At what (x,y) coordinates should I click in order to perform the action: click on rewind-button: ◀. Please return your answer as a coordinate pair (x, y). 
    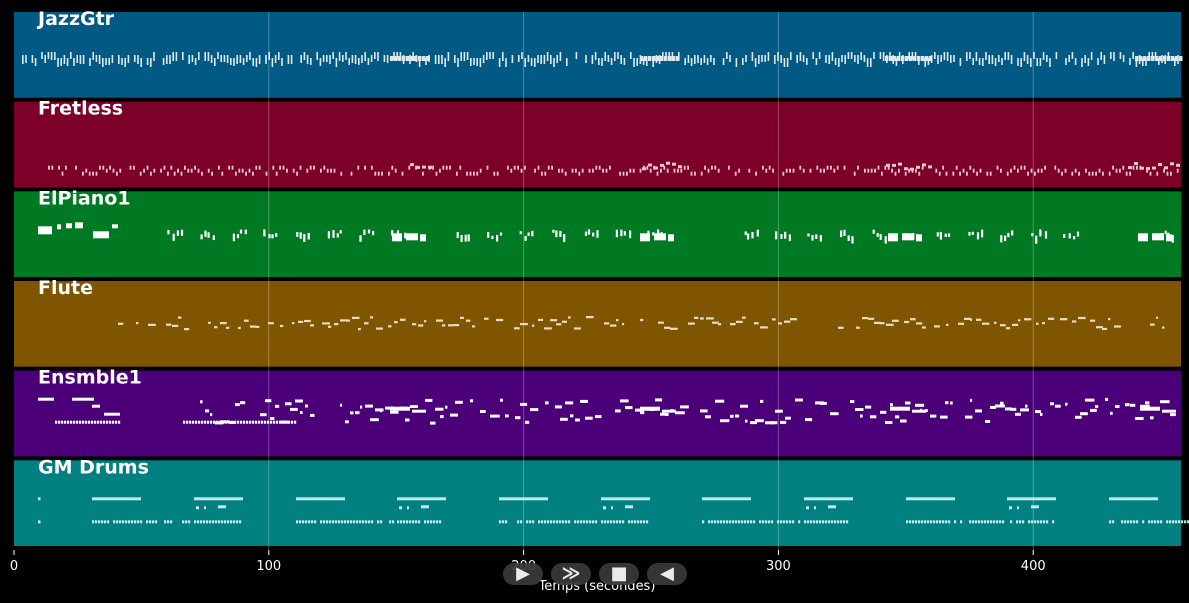
    Looking at the image, I should click on (667, 574).